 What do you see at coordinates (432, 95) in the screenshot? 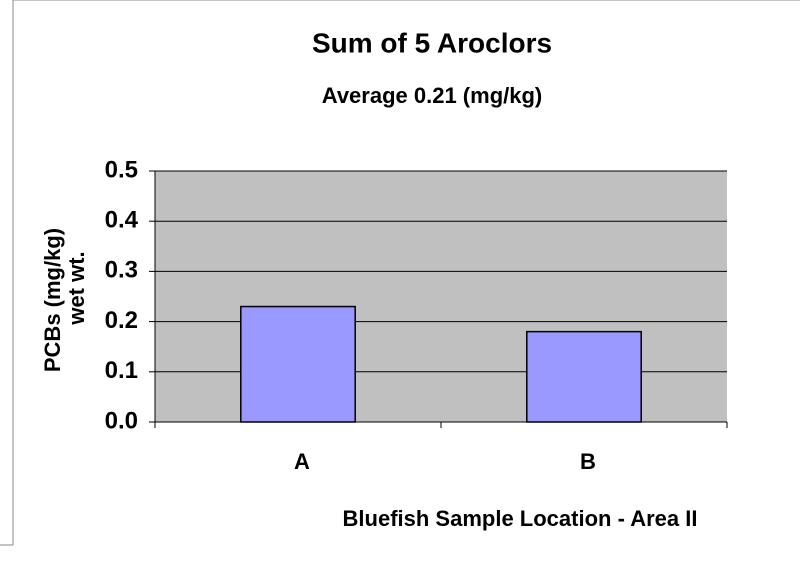
I see `chart-subtitle: Average 0.21 (mg/kg)` at bounding box center [432, 95].